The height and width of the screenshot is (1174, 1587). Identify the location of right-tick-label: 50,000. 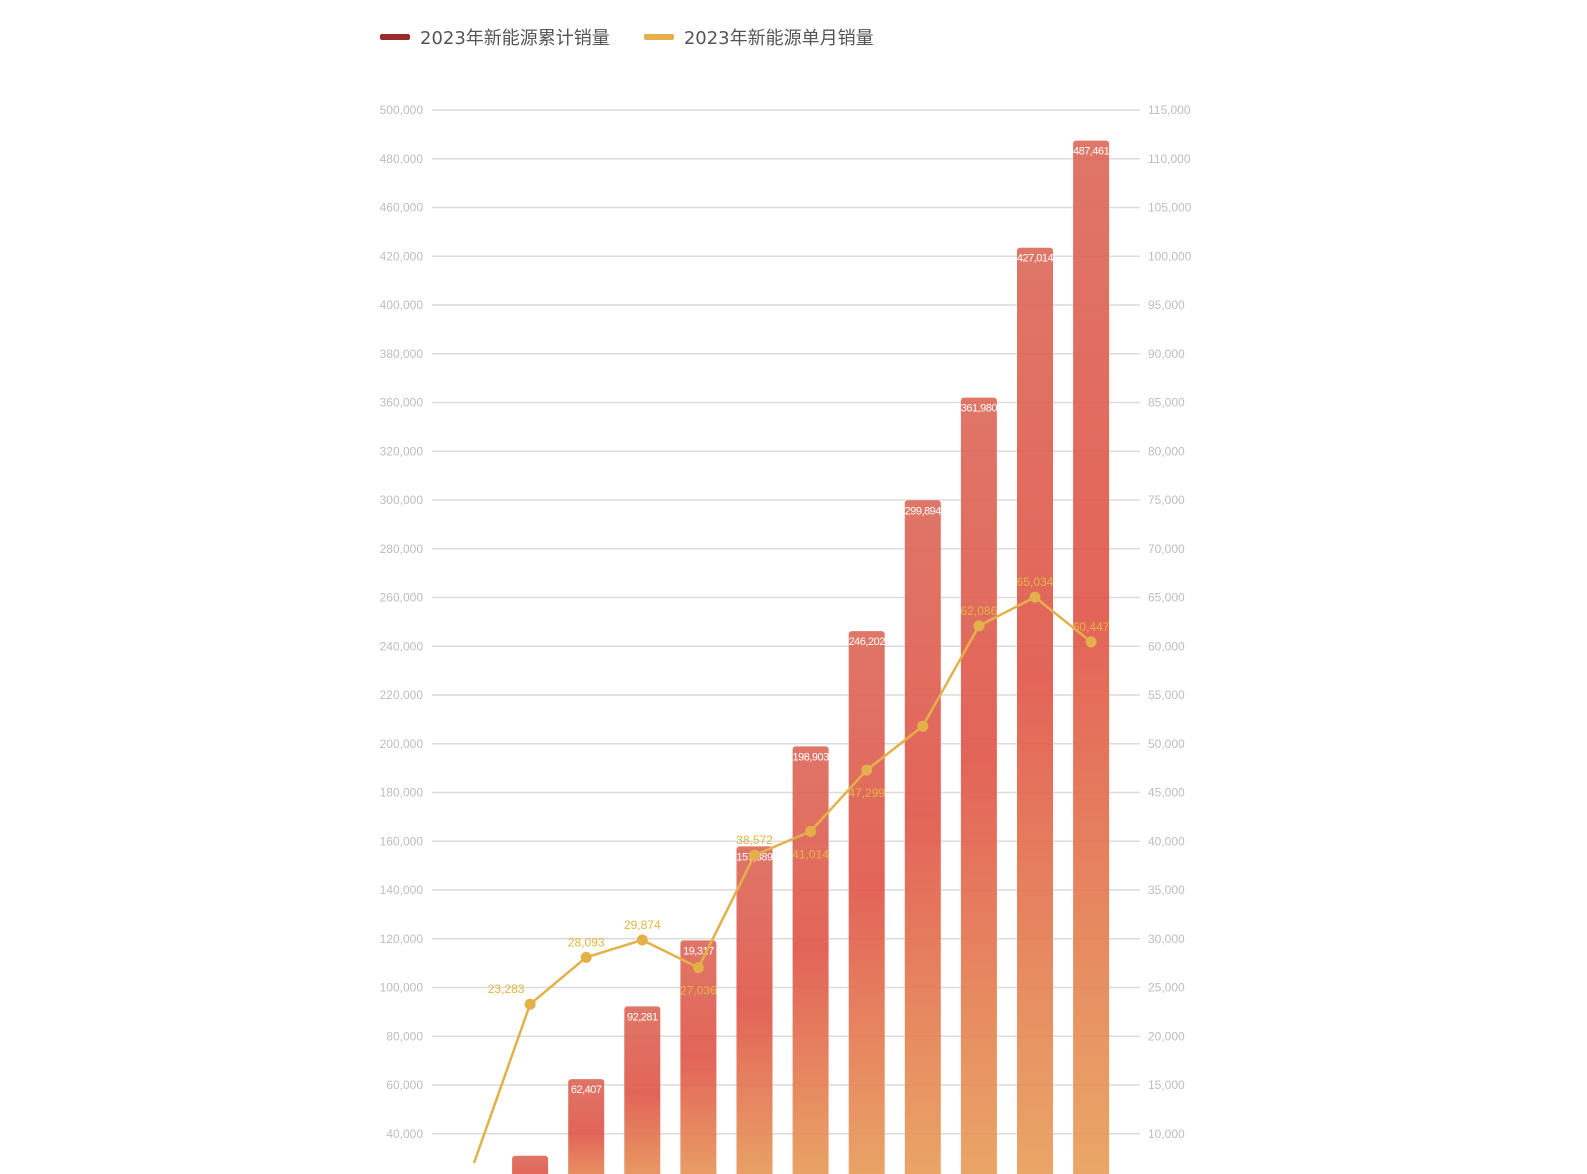
(1166, 744).